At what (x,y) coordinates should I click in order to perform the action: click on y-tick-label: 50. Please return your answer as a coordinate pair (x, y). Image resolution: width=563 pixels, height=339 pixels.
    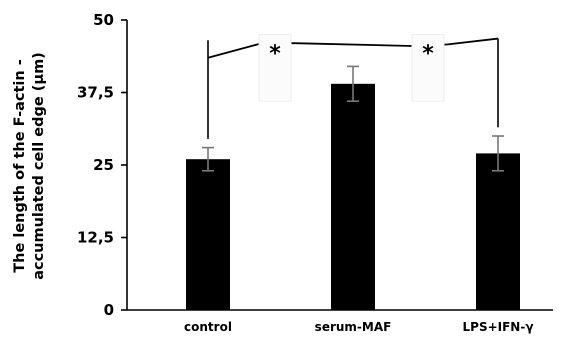
    Looking at the image, I should click on (103, 20).